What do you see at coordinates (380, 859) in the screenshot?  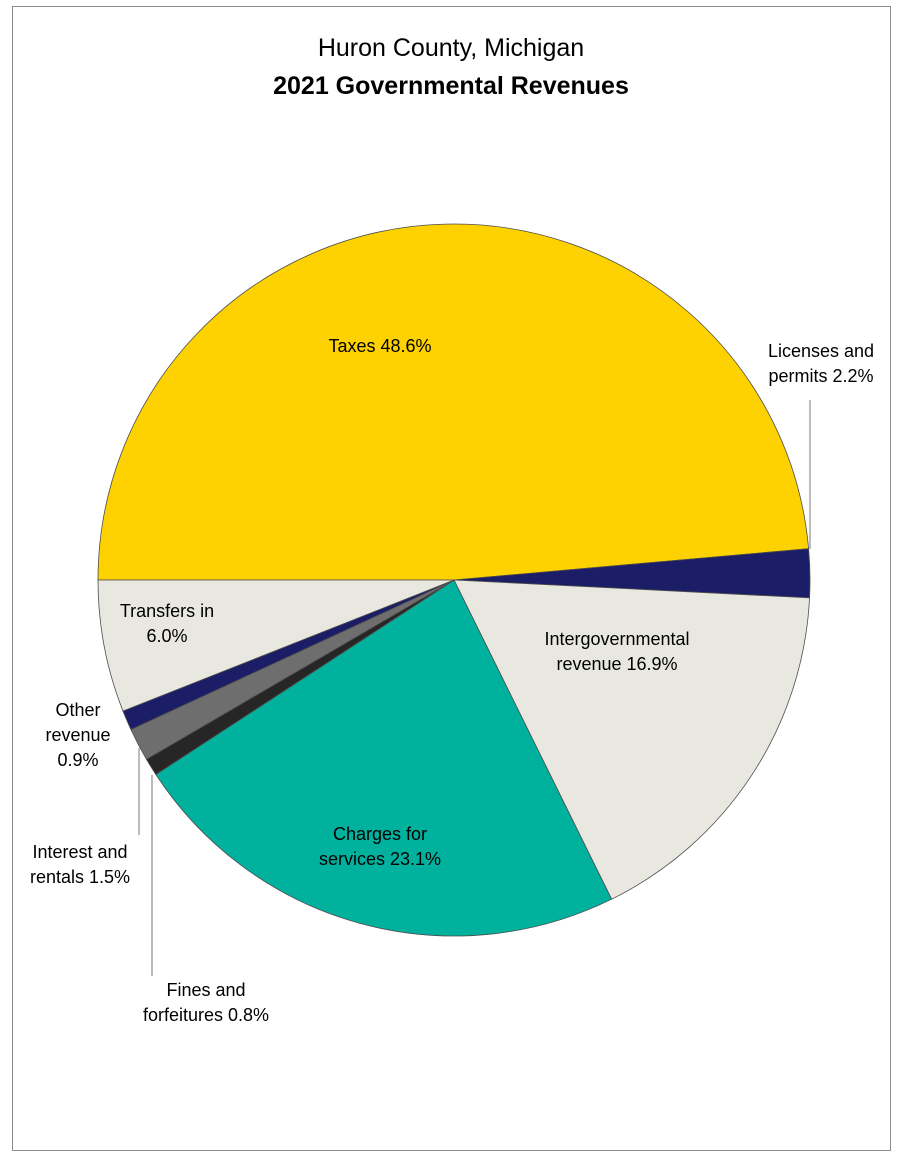 I see `slice-label-line: services 23.1%` at bounding box center [380, 859].